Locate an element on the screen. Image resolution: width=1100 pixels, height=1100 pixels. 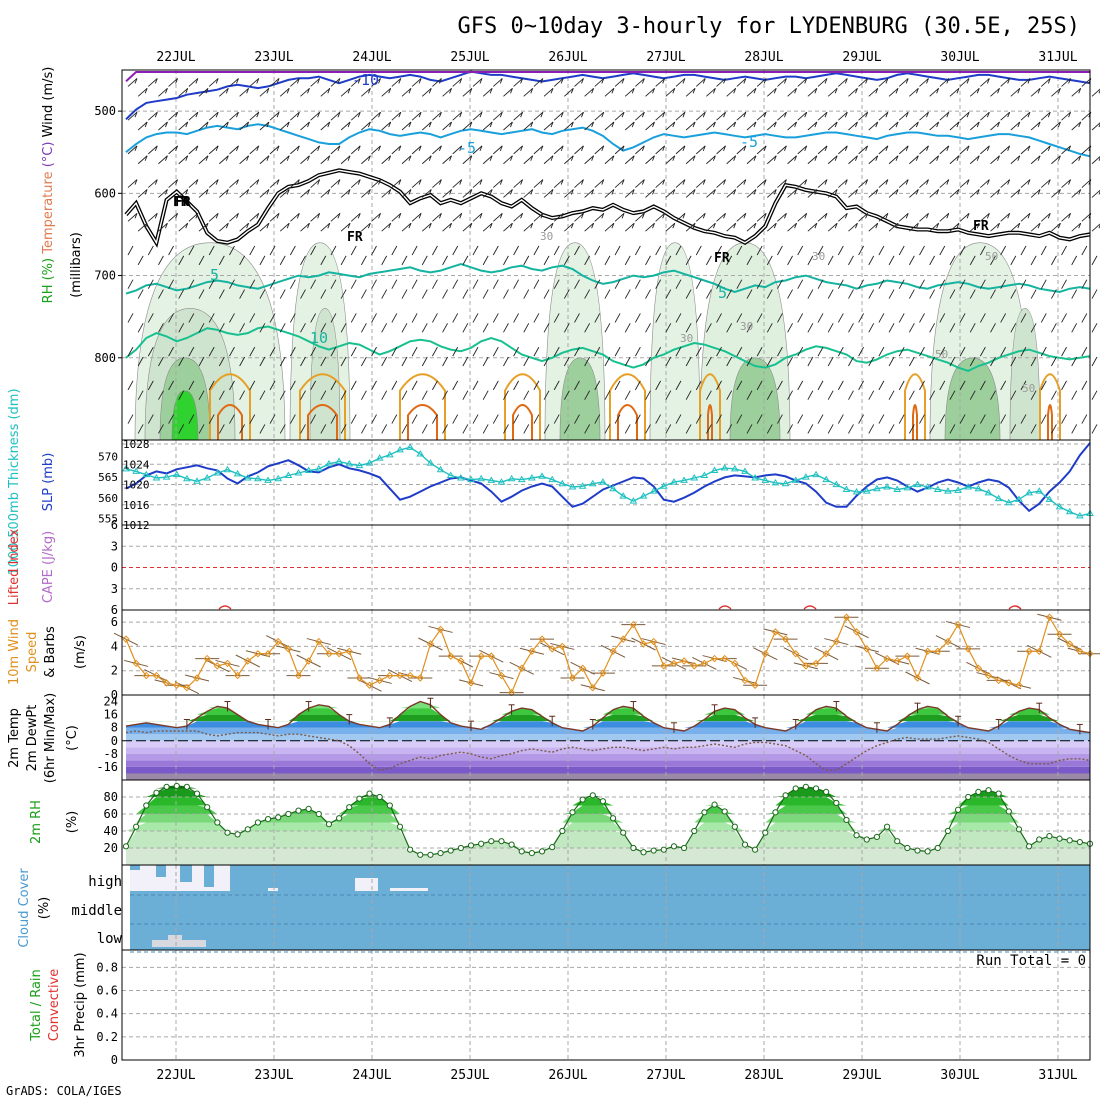
precip-axis-label: Total / Rain is located at coordinates (36, 1005).